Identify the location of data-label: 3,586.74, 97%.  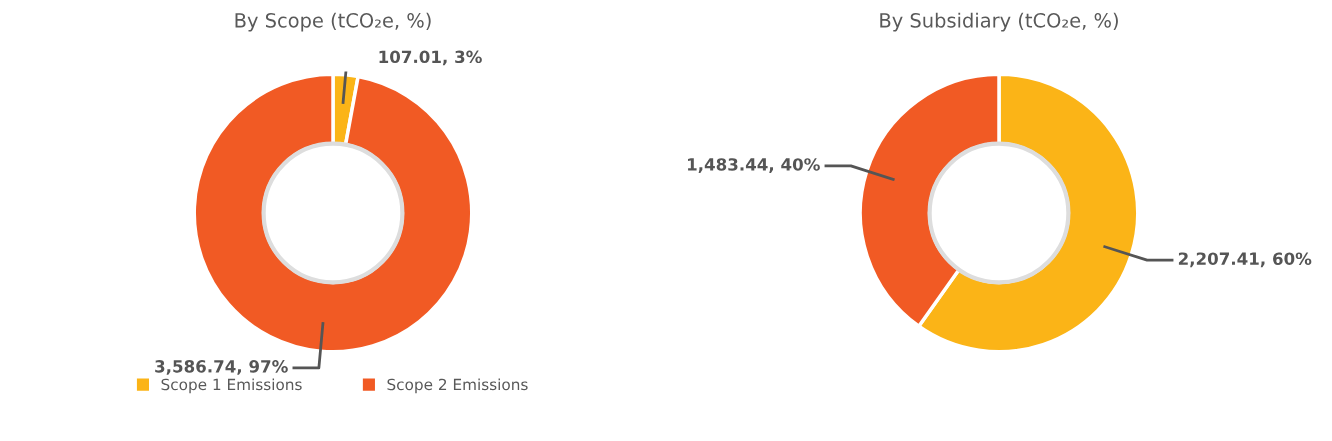
(221, 367).